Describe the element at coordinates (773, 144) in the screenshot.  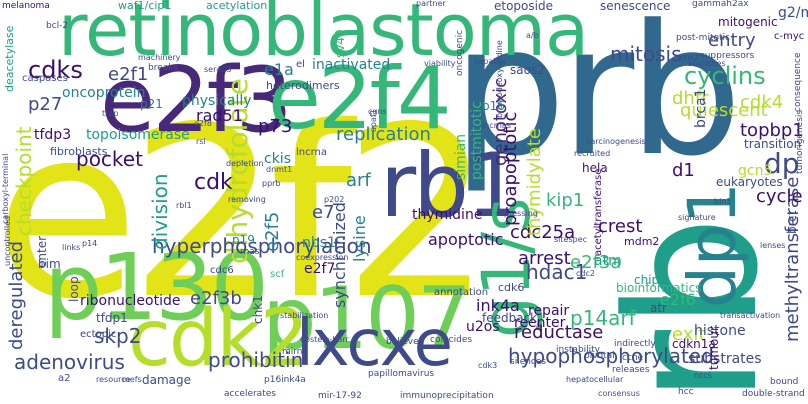
I see `word-transition: transition` at that location.